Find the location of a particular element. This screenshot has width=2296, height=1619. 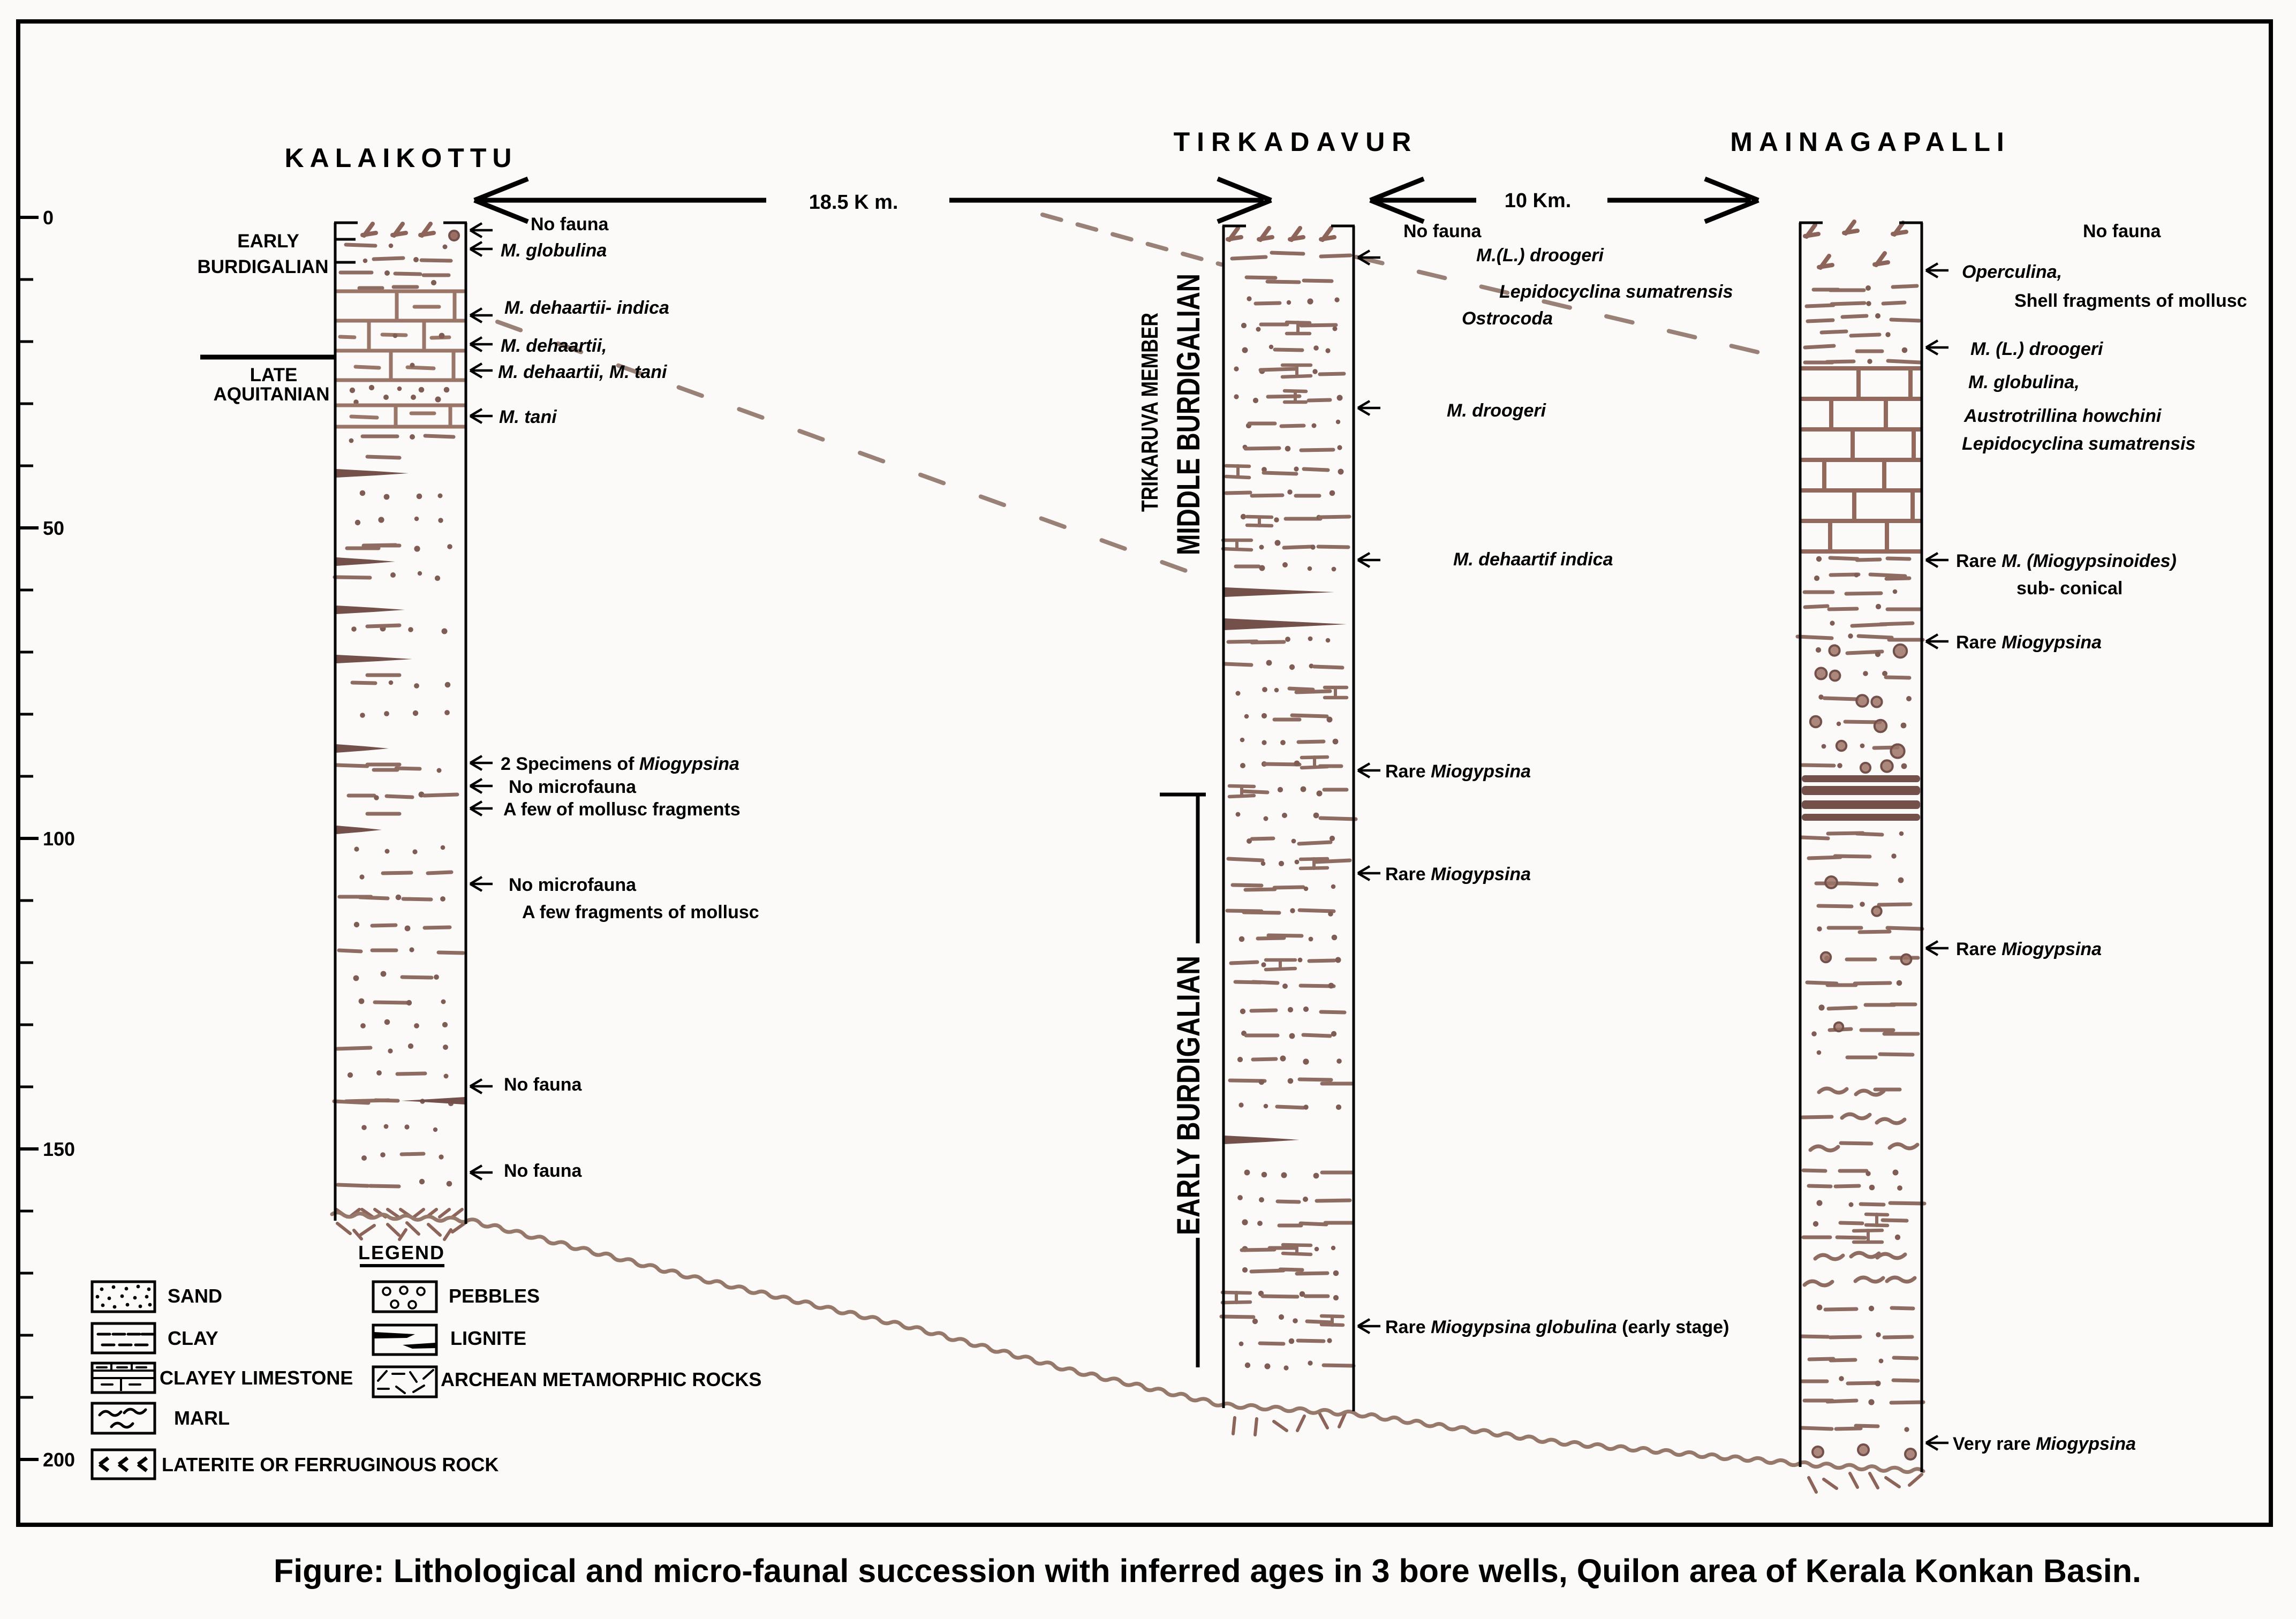

svg-text: Operculina, is located at coordinates (2012, 272).